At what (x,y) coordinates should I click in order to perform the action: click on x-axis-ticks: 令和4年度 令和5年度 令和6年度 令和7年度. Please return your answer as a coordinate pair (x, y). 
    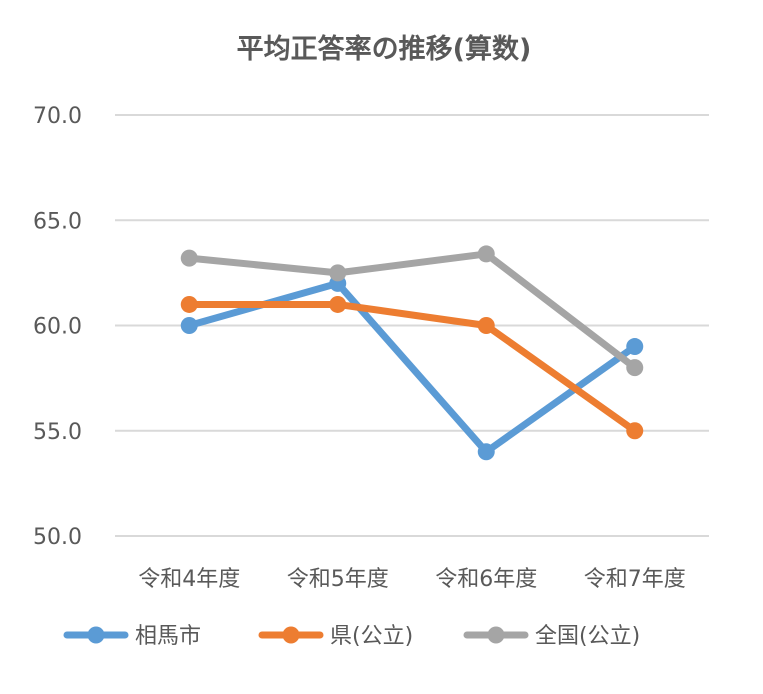
    Looking at the image, I should click on (412, 579).